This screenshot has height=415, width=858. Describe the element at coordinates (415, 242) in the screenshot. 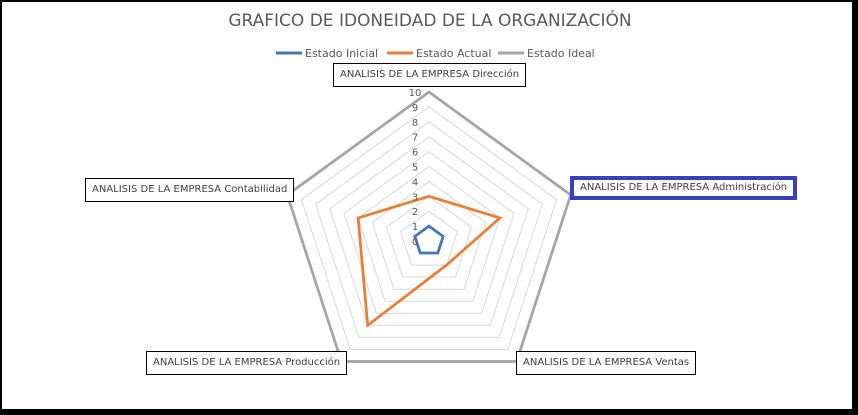

I see `tick-label: 0` at that location.